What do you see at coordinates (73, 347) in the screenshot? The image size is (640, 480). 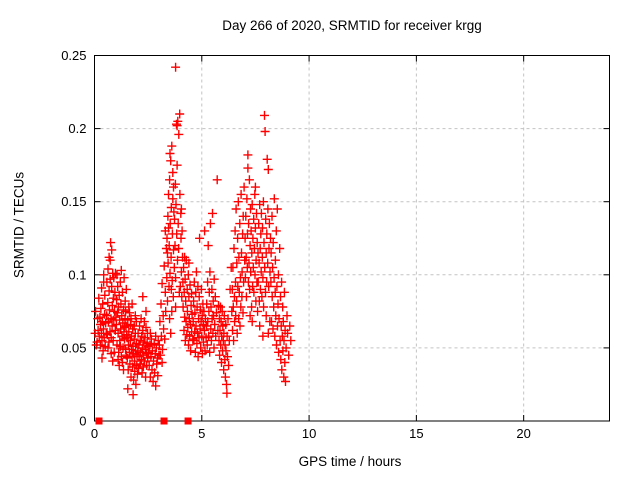 I see `y-tick-label: 0.05` at bounding box center [73, 347].